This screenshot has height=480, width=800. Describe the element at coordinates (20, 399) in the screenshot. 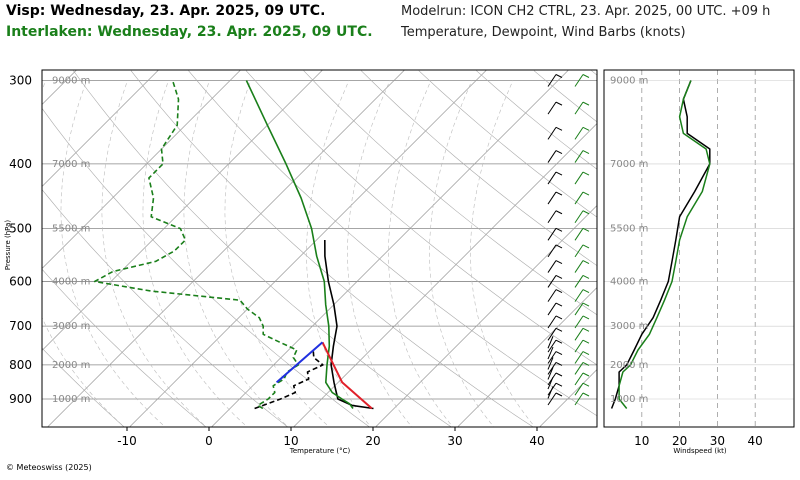

I see `pressure-tick-label: 900` at that location.